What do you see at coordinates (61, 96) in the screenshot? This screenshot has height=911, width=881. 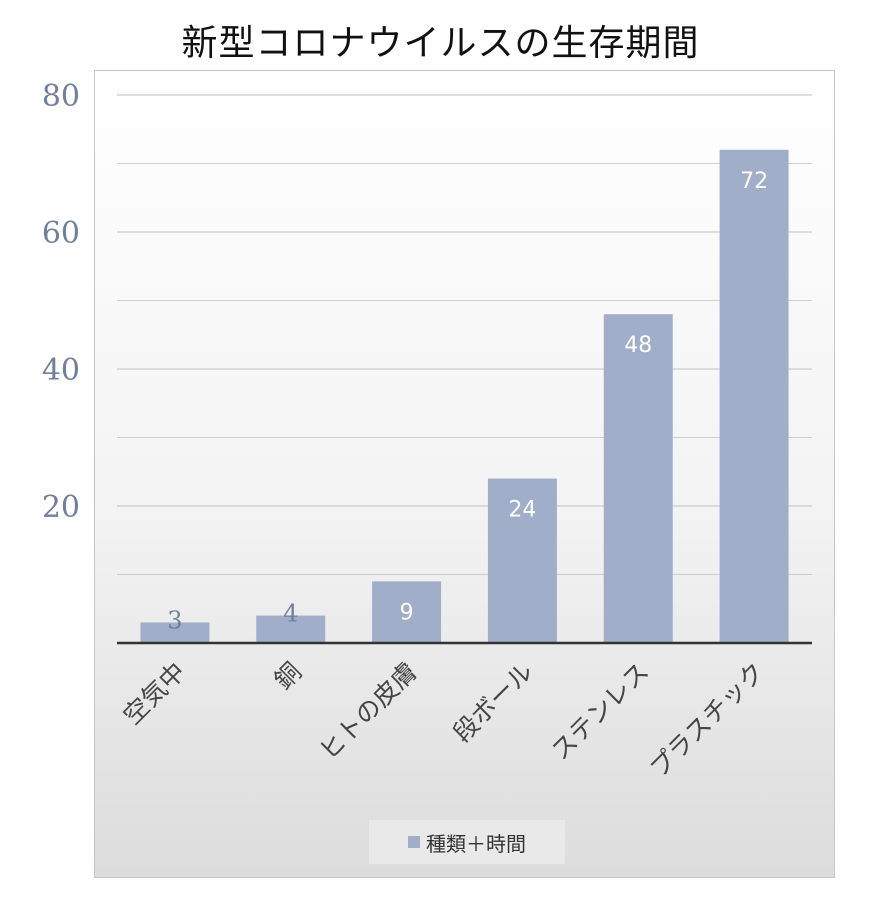 I see `y-tick-label: 80` at bounding box center [61, 96].